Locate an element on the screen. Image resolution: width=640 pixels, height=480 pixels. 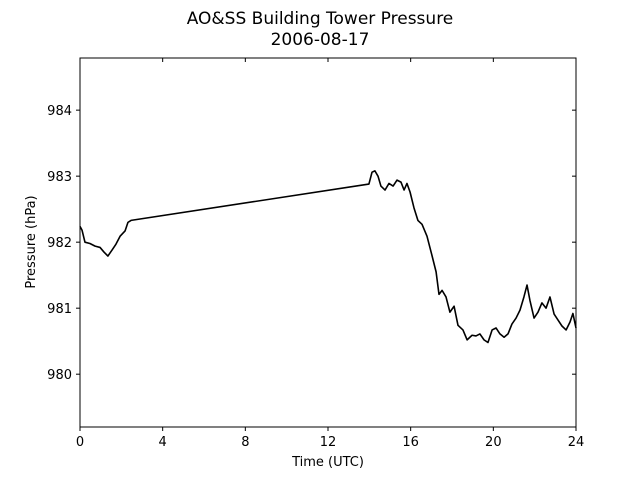
x-axis-label: Time (UTC) is located at coordinates (327, 462).